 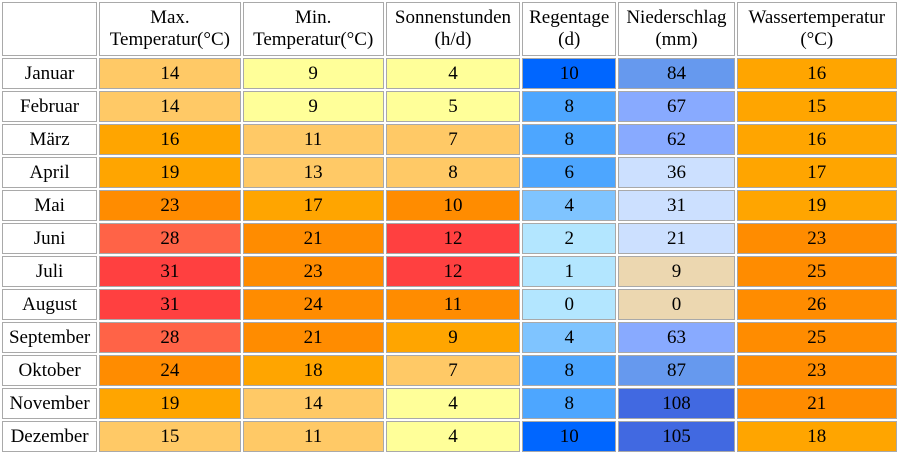 I want to click on water-temp-header: Wassertemperatur (°C), so click(x=816, y=29).